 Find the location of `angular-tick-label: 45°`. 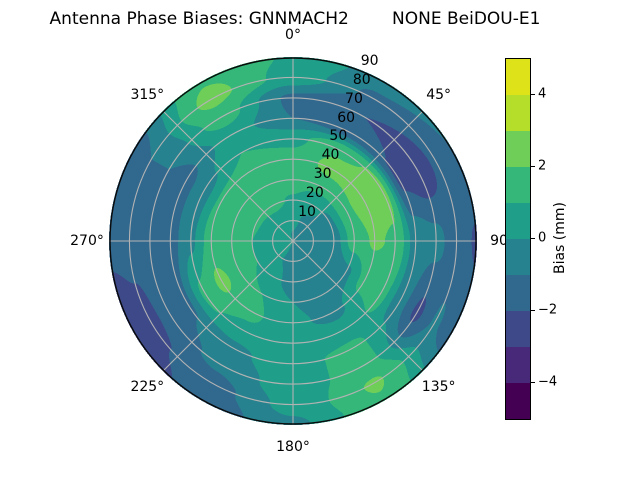

angular-tick-label: 45° is located at coordinates (439, 95).